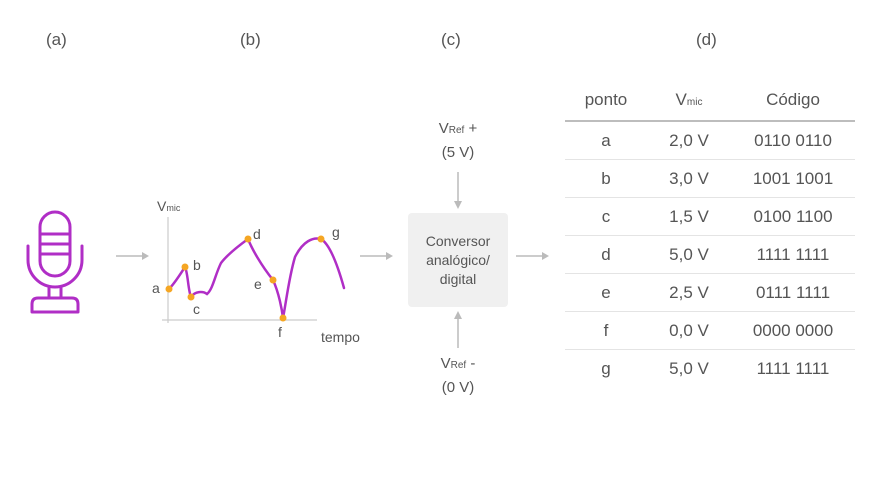 This screenshot has width=890, height=488. I want to click on point-label-d: d, so click(257, 234).